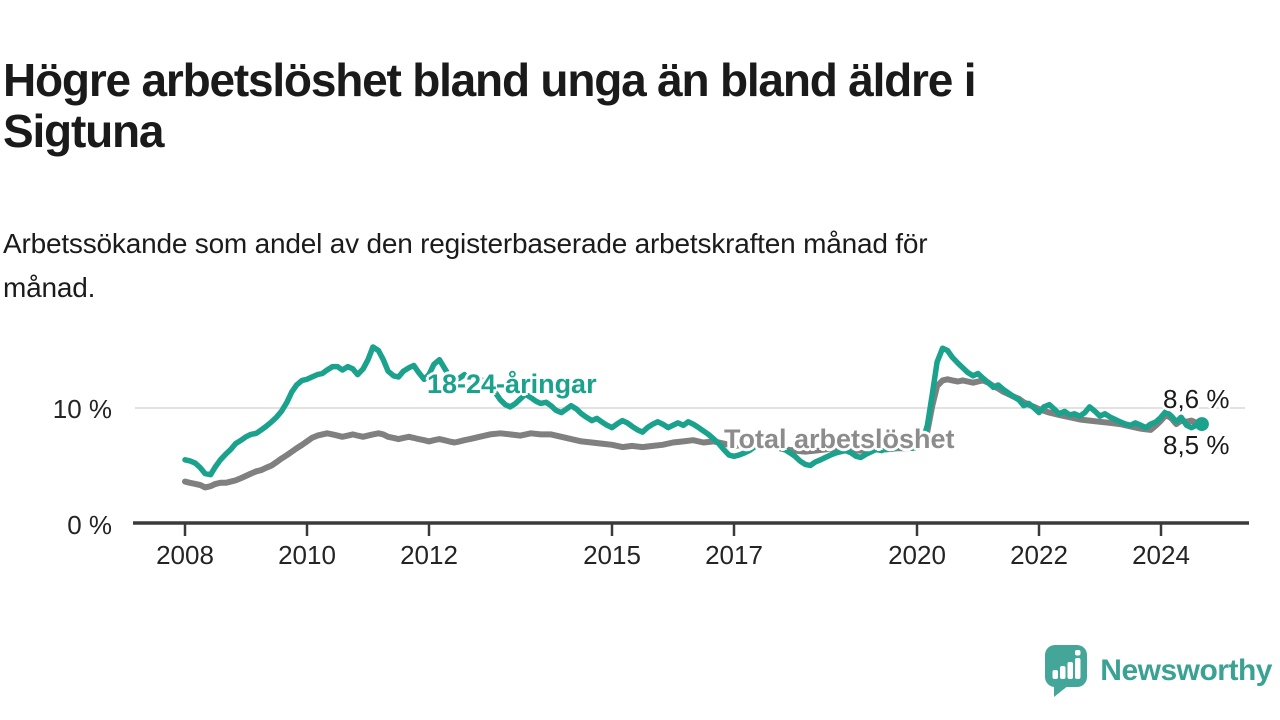  What do you see at coordinates (1161, 555) in the screenshot?
I see `x-tick-label-2024: 2024` at bounding box center [1161, 555].